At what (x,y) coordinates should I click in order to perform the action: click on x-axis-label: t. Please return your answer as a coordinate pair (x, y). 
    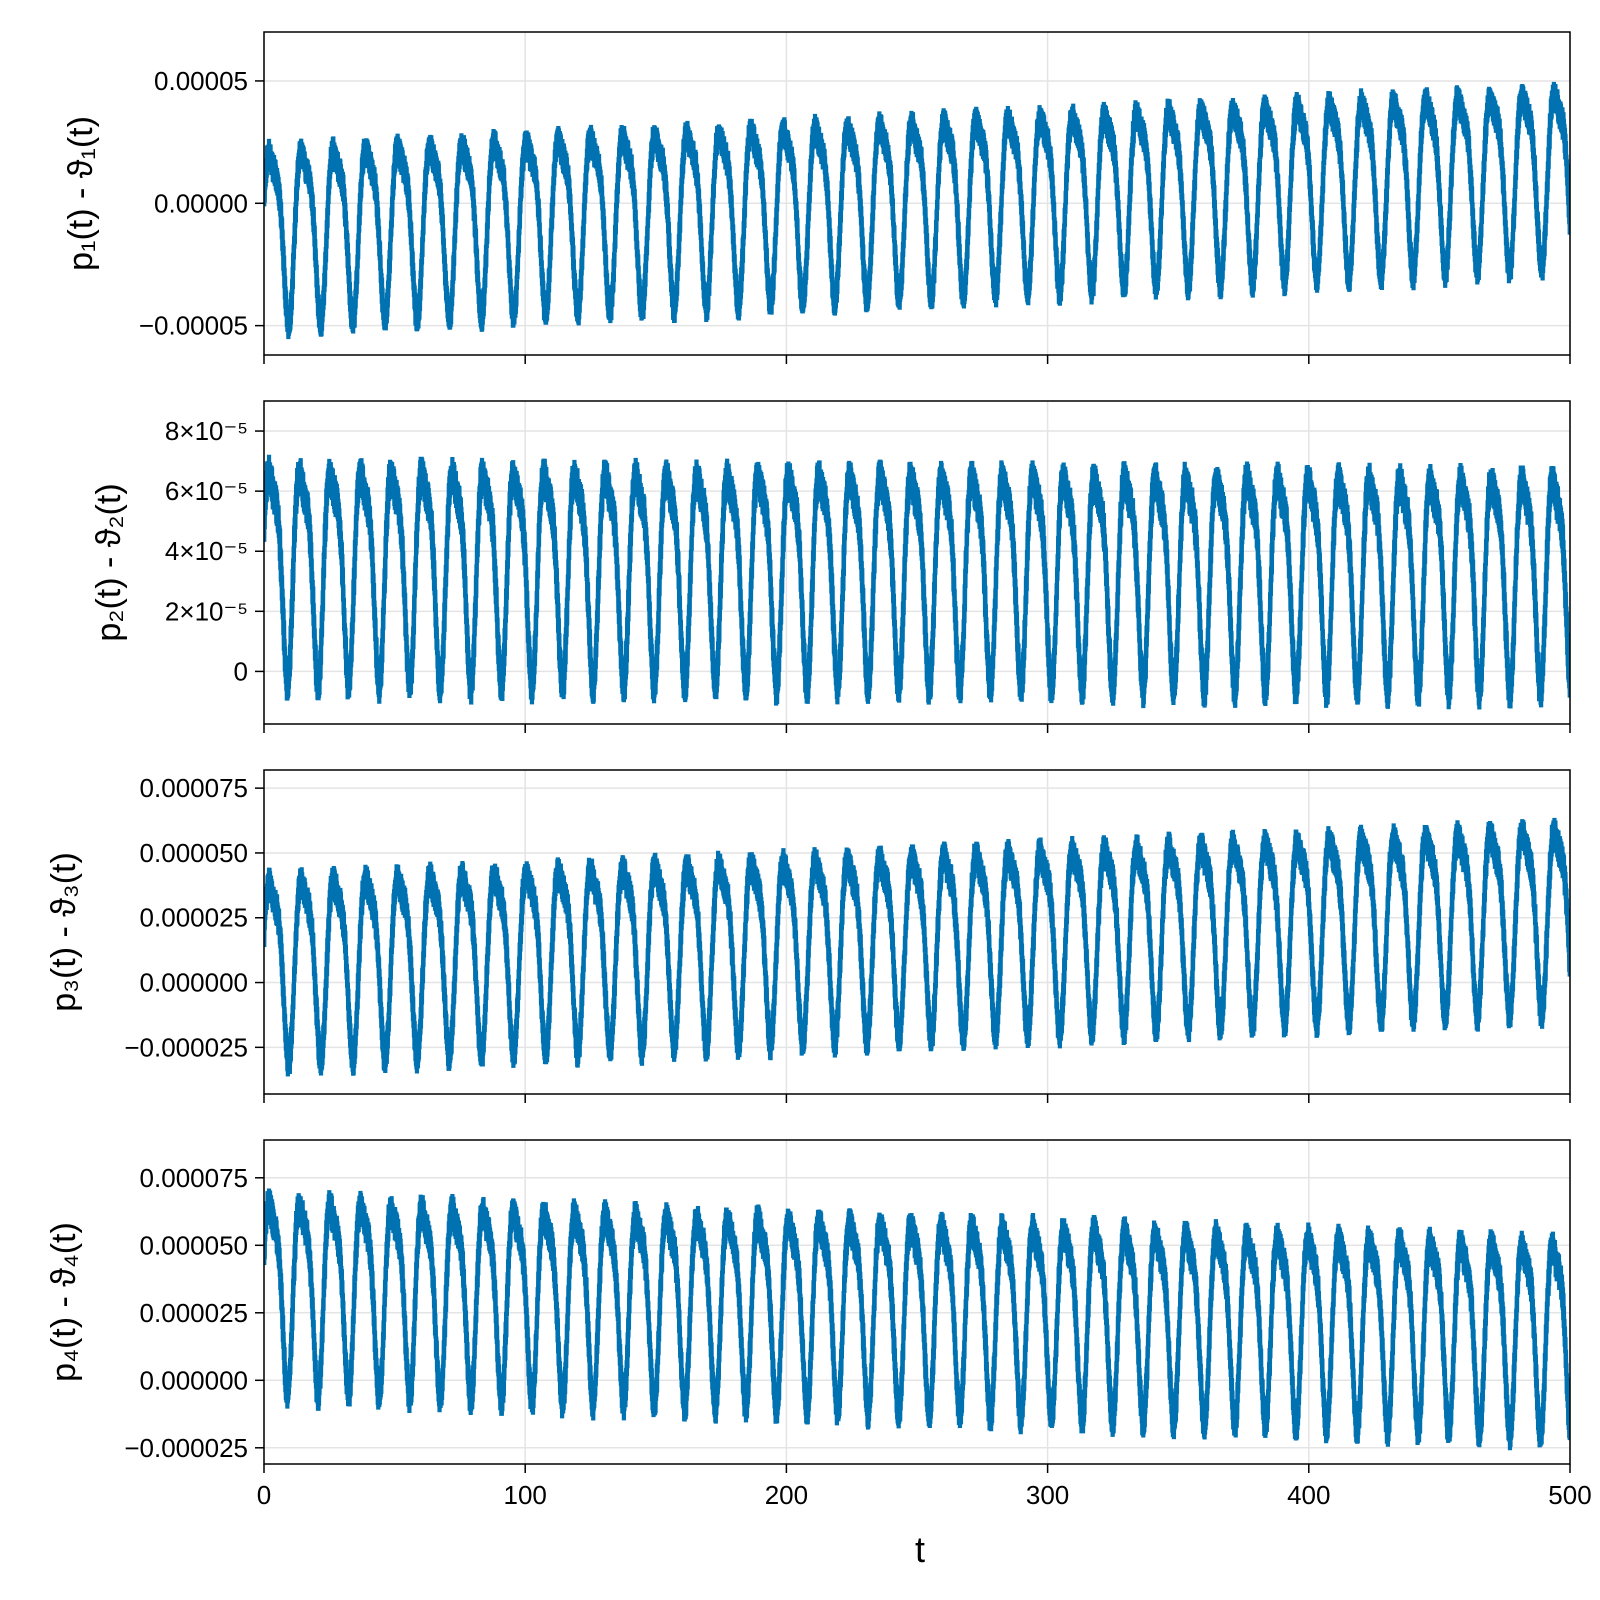
    Looking at the image, I should click on (920, 1549).